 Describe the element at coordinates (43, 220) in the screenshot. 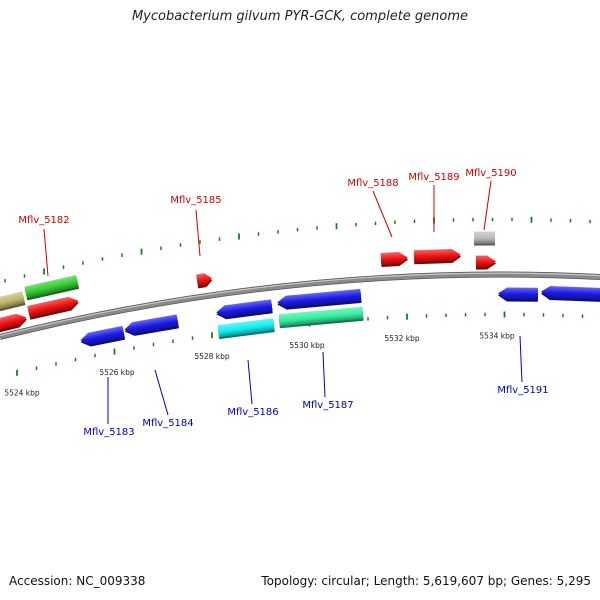

I see `gene-label-mflv_5182: Mflv_5182` at that location.